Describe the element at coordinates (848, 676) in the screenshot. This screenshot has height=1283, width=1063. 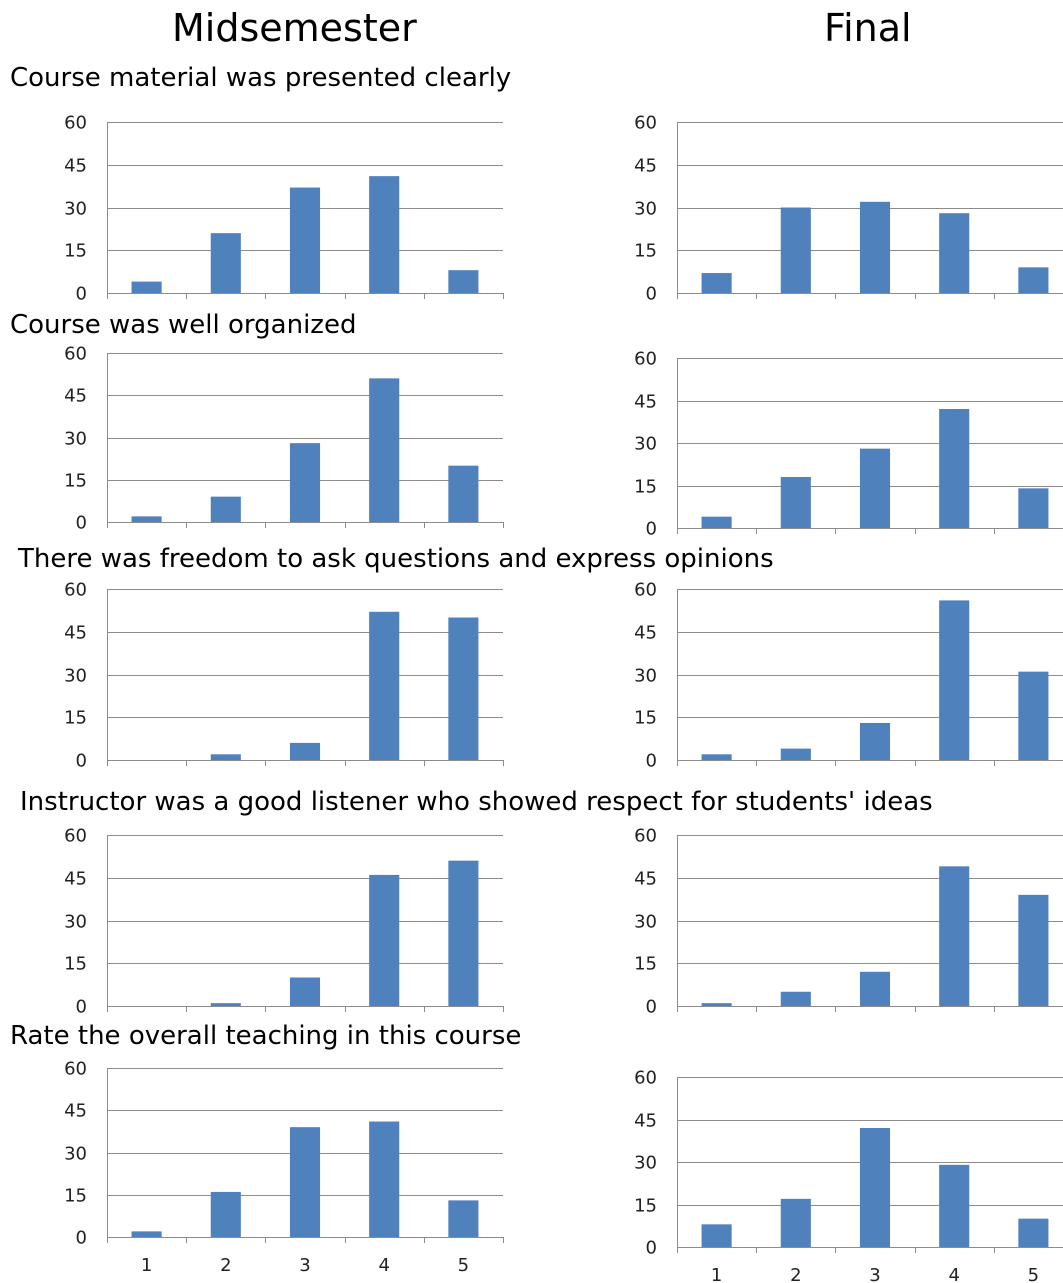
I see `chart-6: 0 15 30 45 60` at that location.